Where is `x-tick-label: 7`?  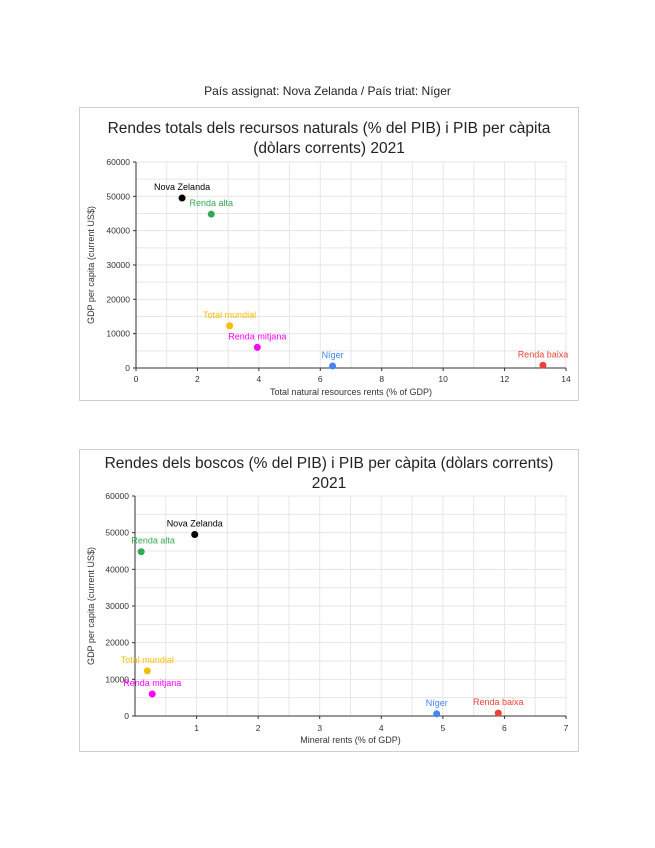
x-tick-label: 7 is located at coordinates (566, 728).